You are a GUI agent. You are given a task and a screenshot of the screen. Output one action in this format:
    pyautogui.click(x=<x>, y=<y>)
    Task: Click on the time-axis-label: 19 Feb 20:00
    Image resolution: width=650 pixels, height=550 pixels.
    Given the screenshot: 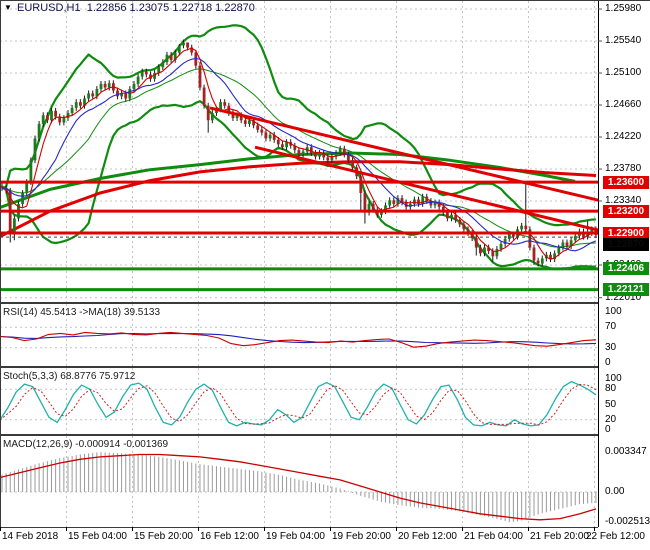 What is the action you would take?
    pyautogui.click(x=361, y=536)
    